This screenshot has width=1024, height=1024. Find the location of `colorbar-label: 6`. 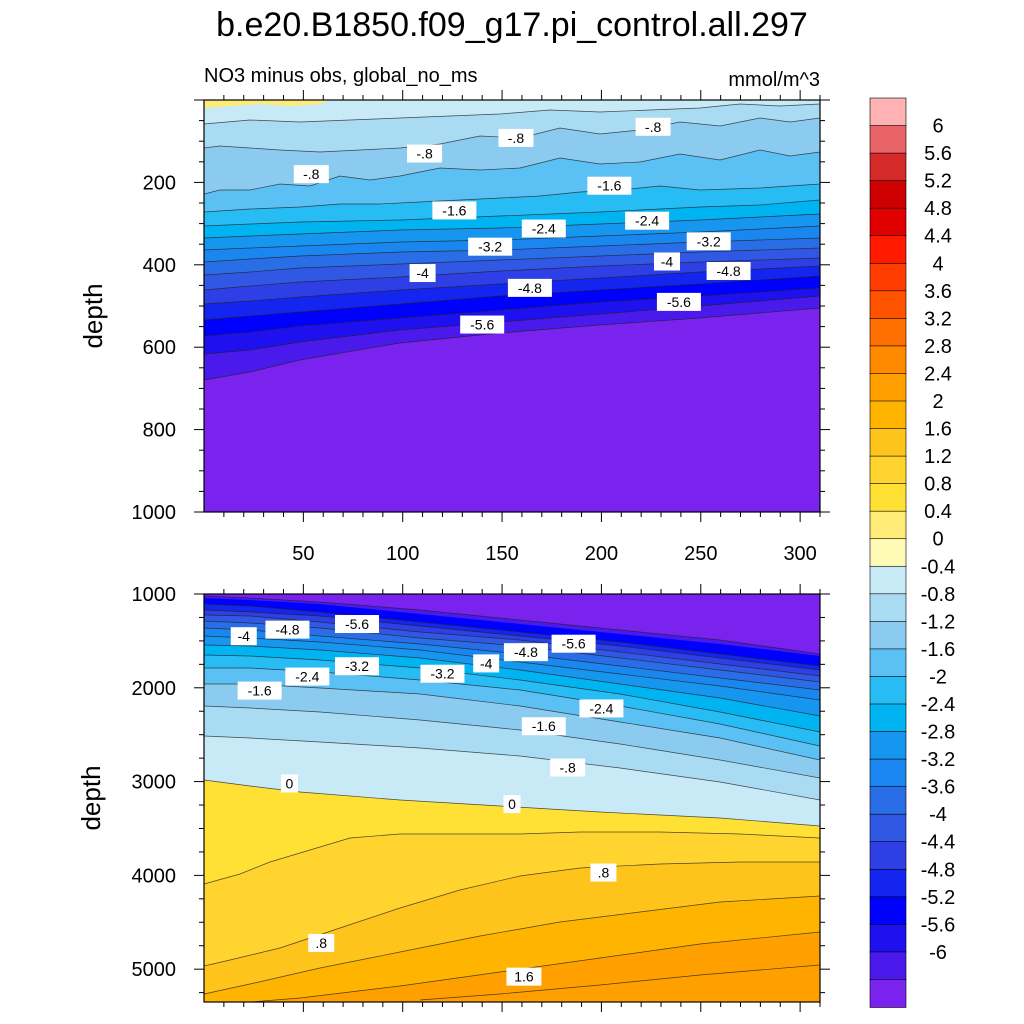

colorbar-label: 6 is located at coordinates (937, 127).